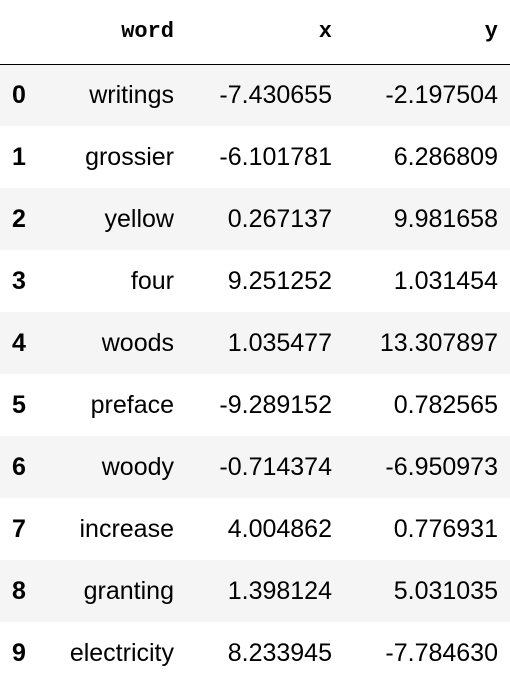 This screenshot has width=510, height=688. What do you see at coordinates (445, 156) in the screenshot?
I see `cell-y: 6.286809` at bounding box center [445, 156].